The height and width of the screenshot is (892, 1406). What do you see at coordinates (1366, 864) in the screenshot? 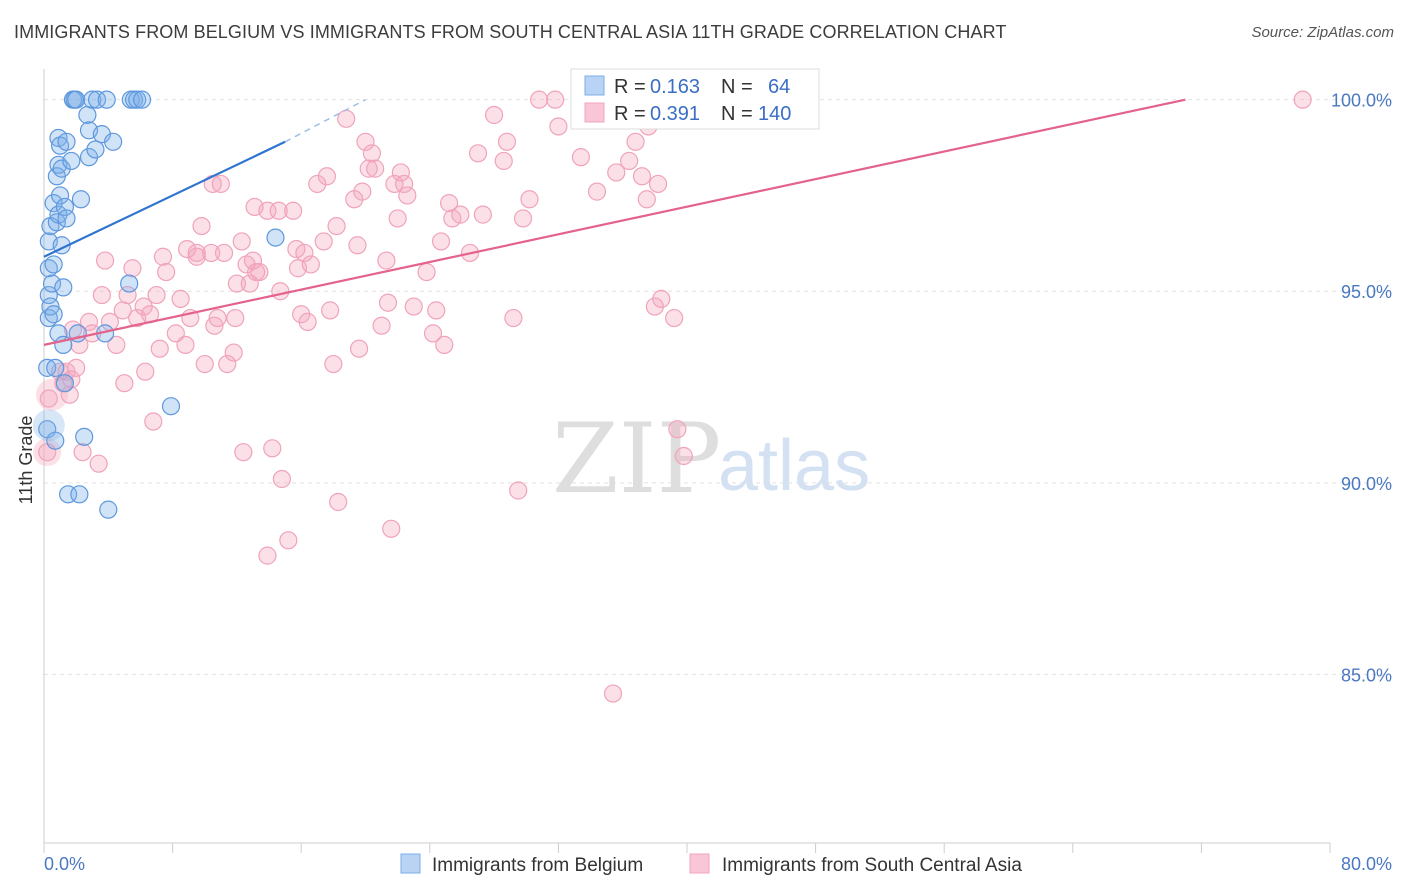
I see `x-tick-label-max: 80.0%` at bounding box center [1366, 864].